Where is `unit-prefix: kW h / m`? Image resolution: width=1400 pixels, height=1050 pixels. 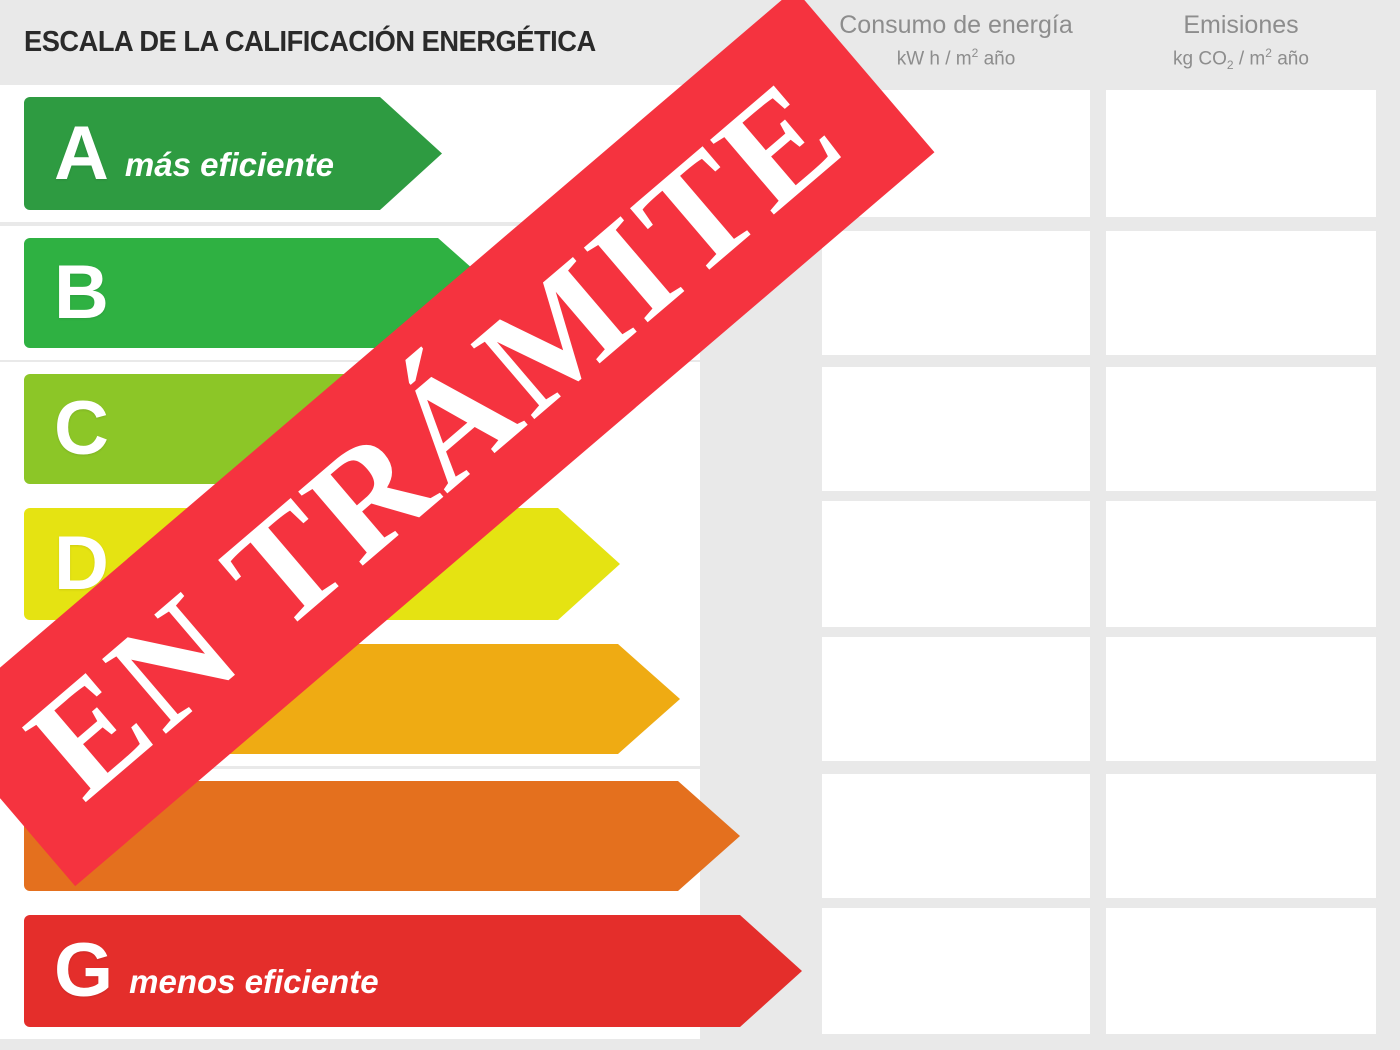 unit-prefix: kW h / m is located at coordinates (934, 59).